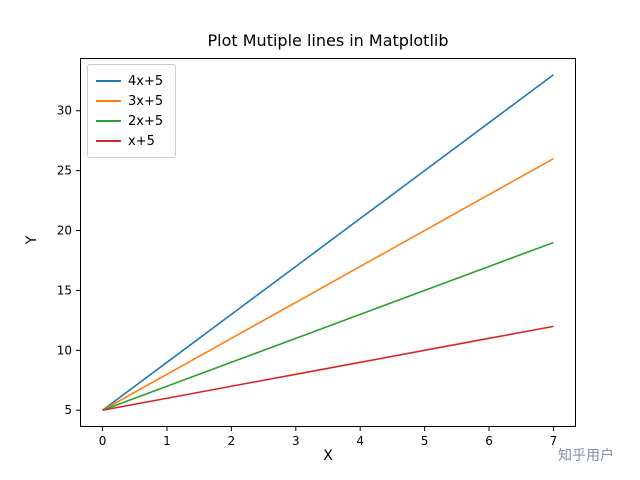 This screenshot has width=640, height=480. I want to click on watermark: 知乎用户, so click(586, 456).